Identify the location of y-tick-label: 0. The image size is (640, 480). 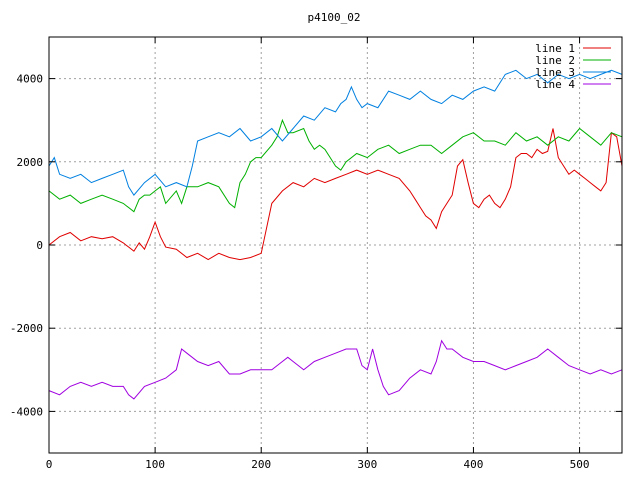
(39, 245).